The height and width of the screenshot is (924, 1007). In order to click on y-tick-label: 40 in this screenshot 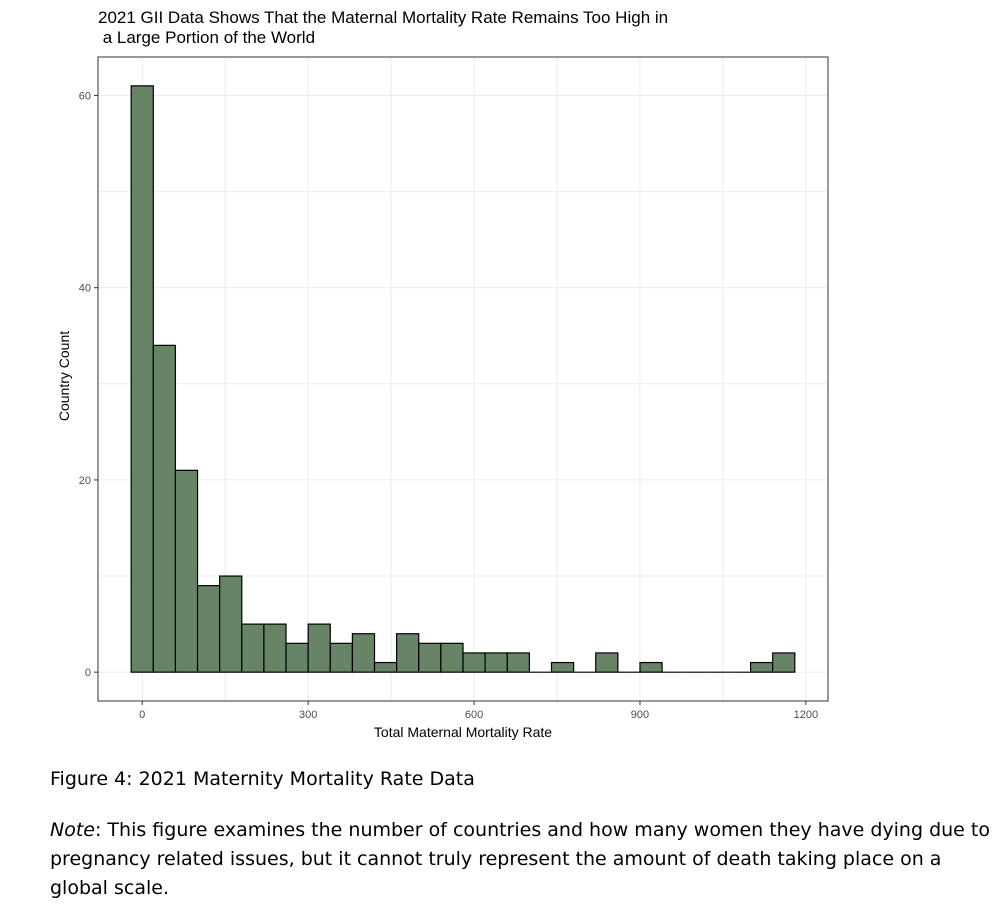, I will do `click(85, 289)`.